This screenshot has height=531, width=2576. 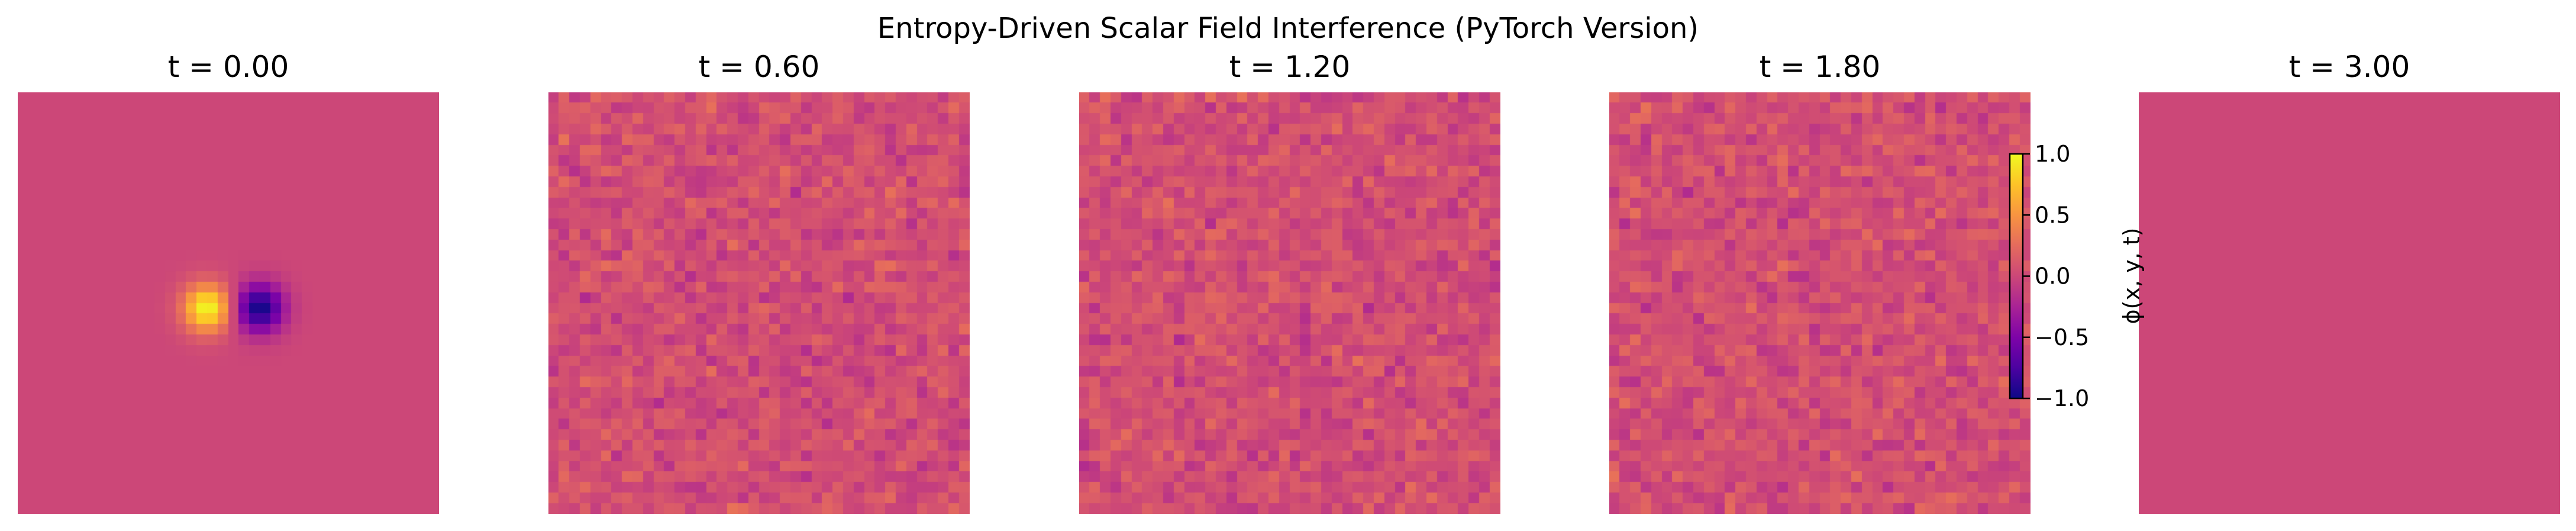 What do you see at coordinates (228, 303) in the screenshot?
I see `heatmap-t0` at bounding box center [228, 303].